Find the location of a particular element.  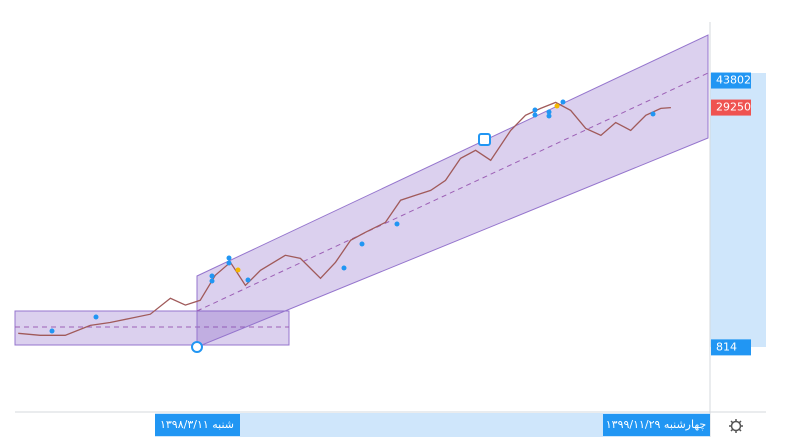

price-label: 814 is located at coordinates (726, 346).